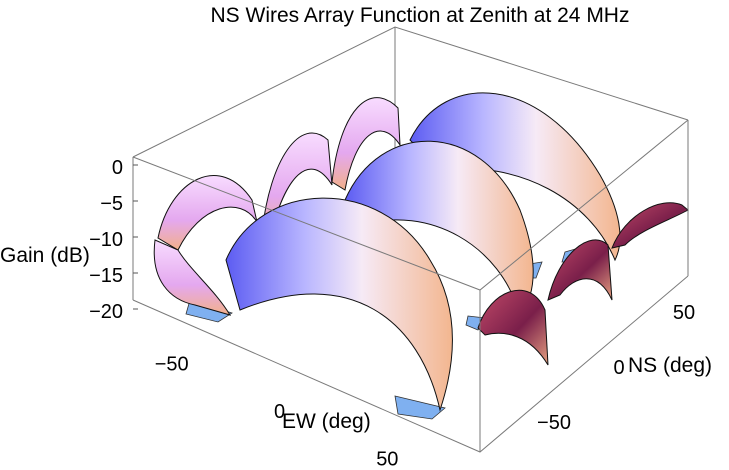 This screenshot has width=729, height=470. What do you see at coordinates (420, 407) in the screenshot?
I see `floor-patch` at bounding box center [420, 407].